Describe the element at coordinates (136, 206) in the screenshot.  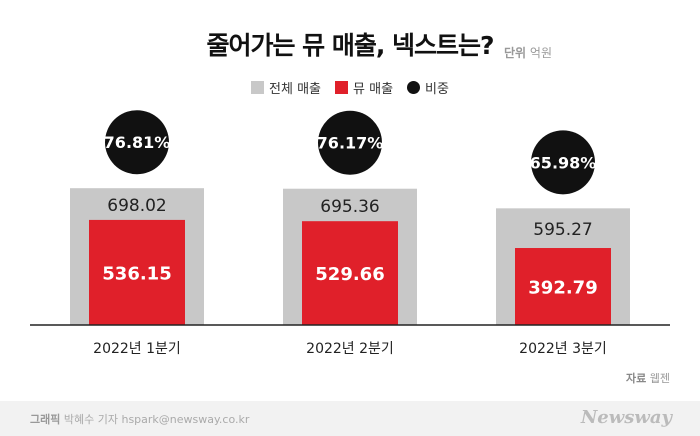
I see `total-value-label-1: 698.02` at that location.